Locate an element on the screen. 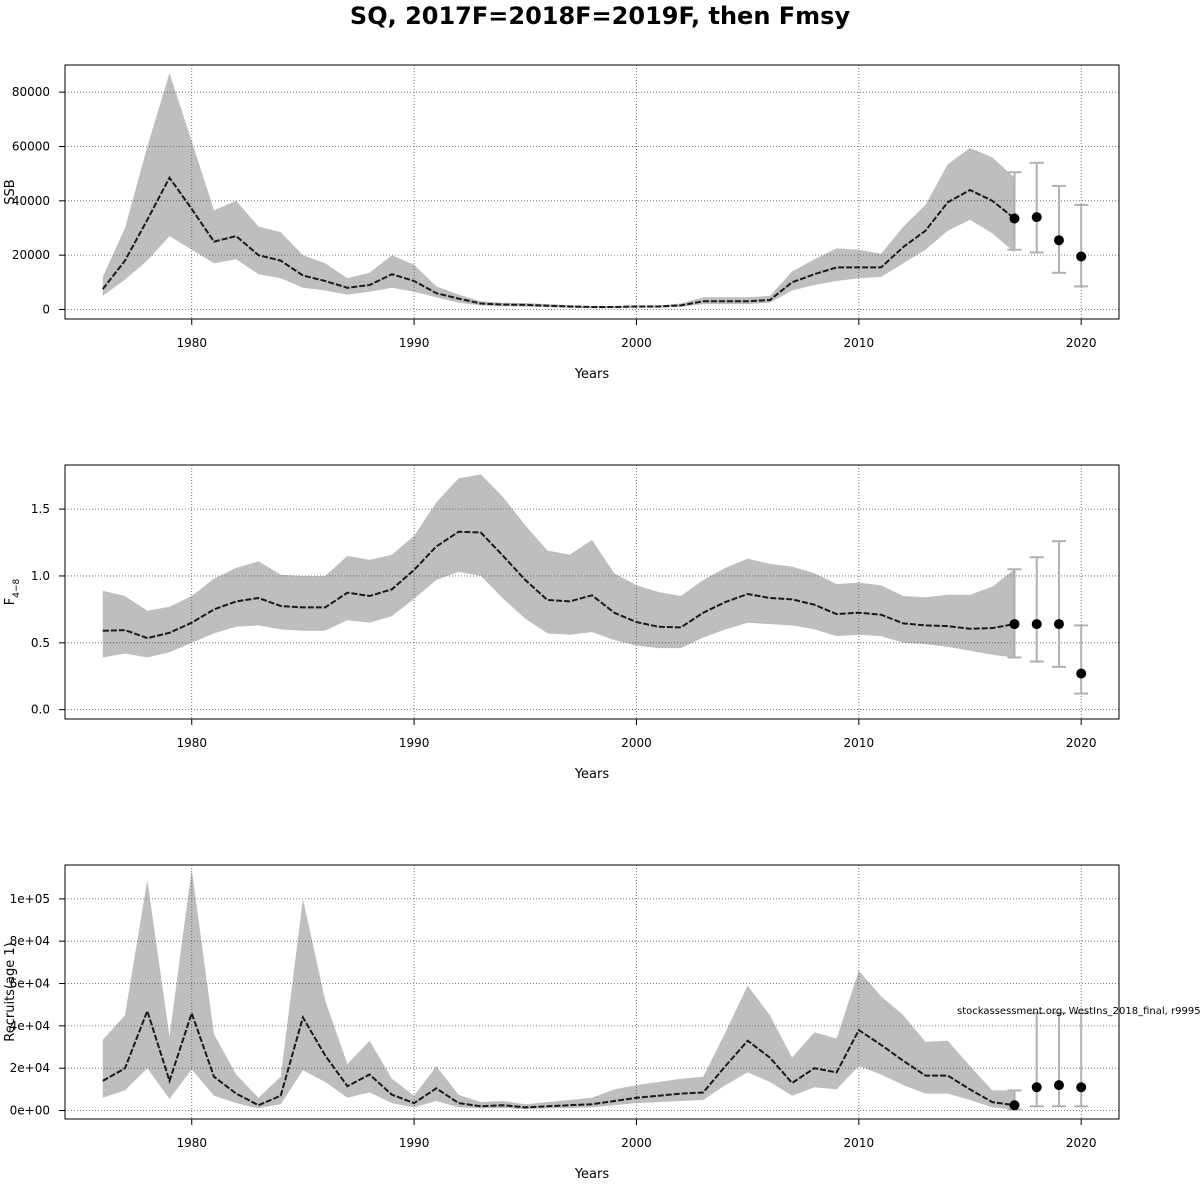 The height and width of the screenshot is (1200, 1200). ssb-y-axis-label-text: SSB is located at coordinates (10, 191).